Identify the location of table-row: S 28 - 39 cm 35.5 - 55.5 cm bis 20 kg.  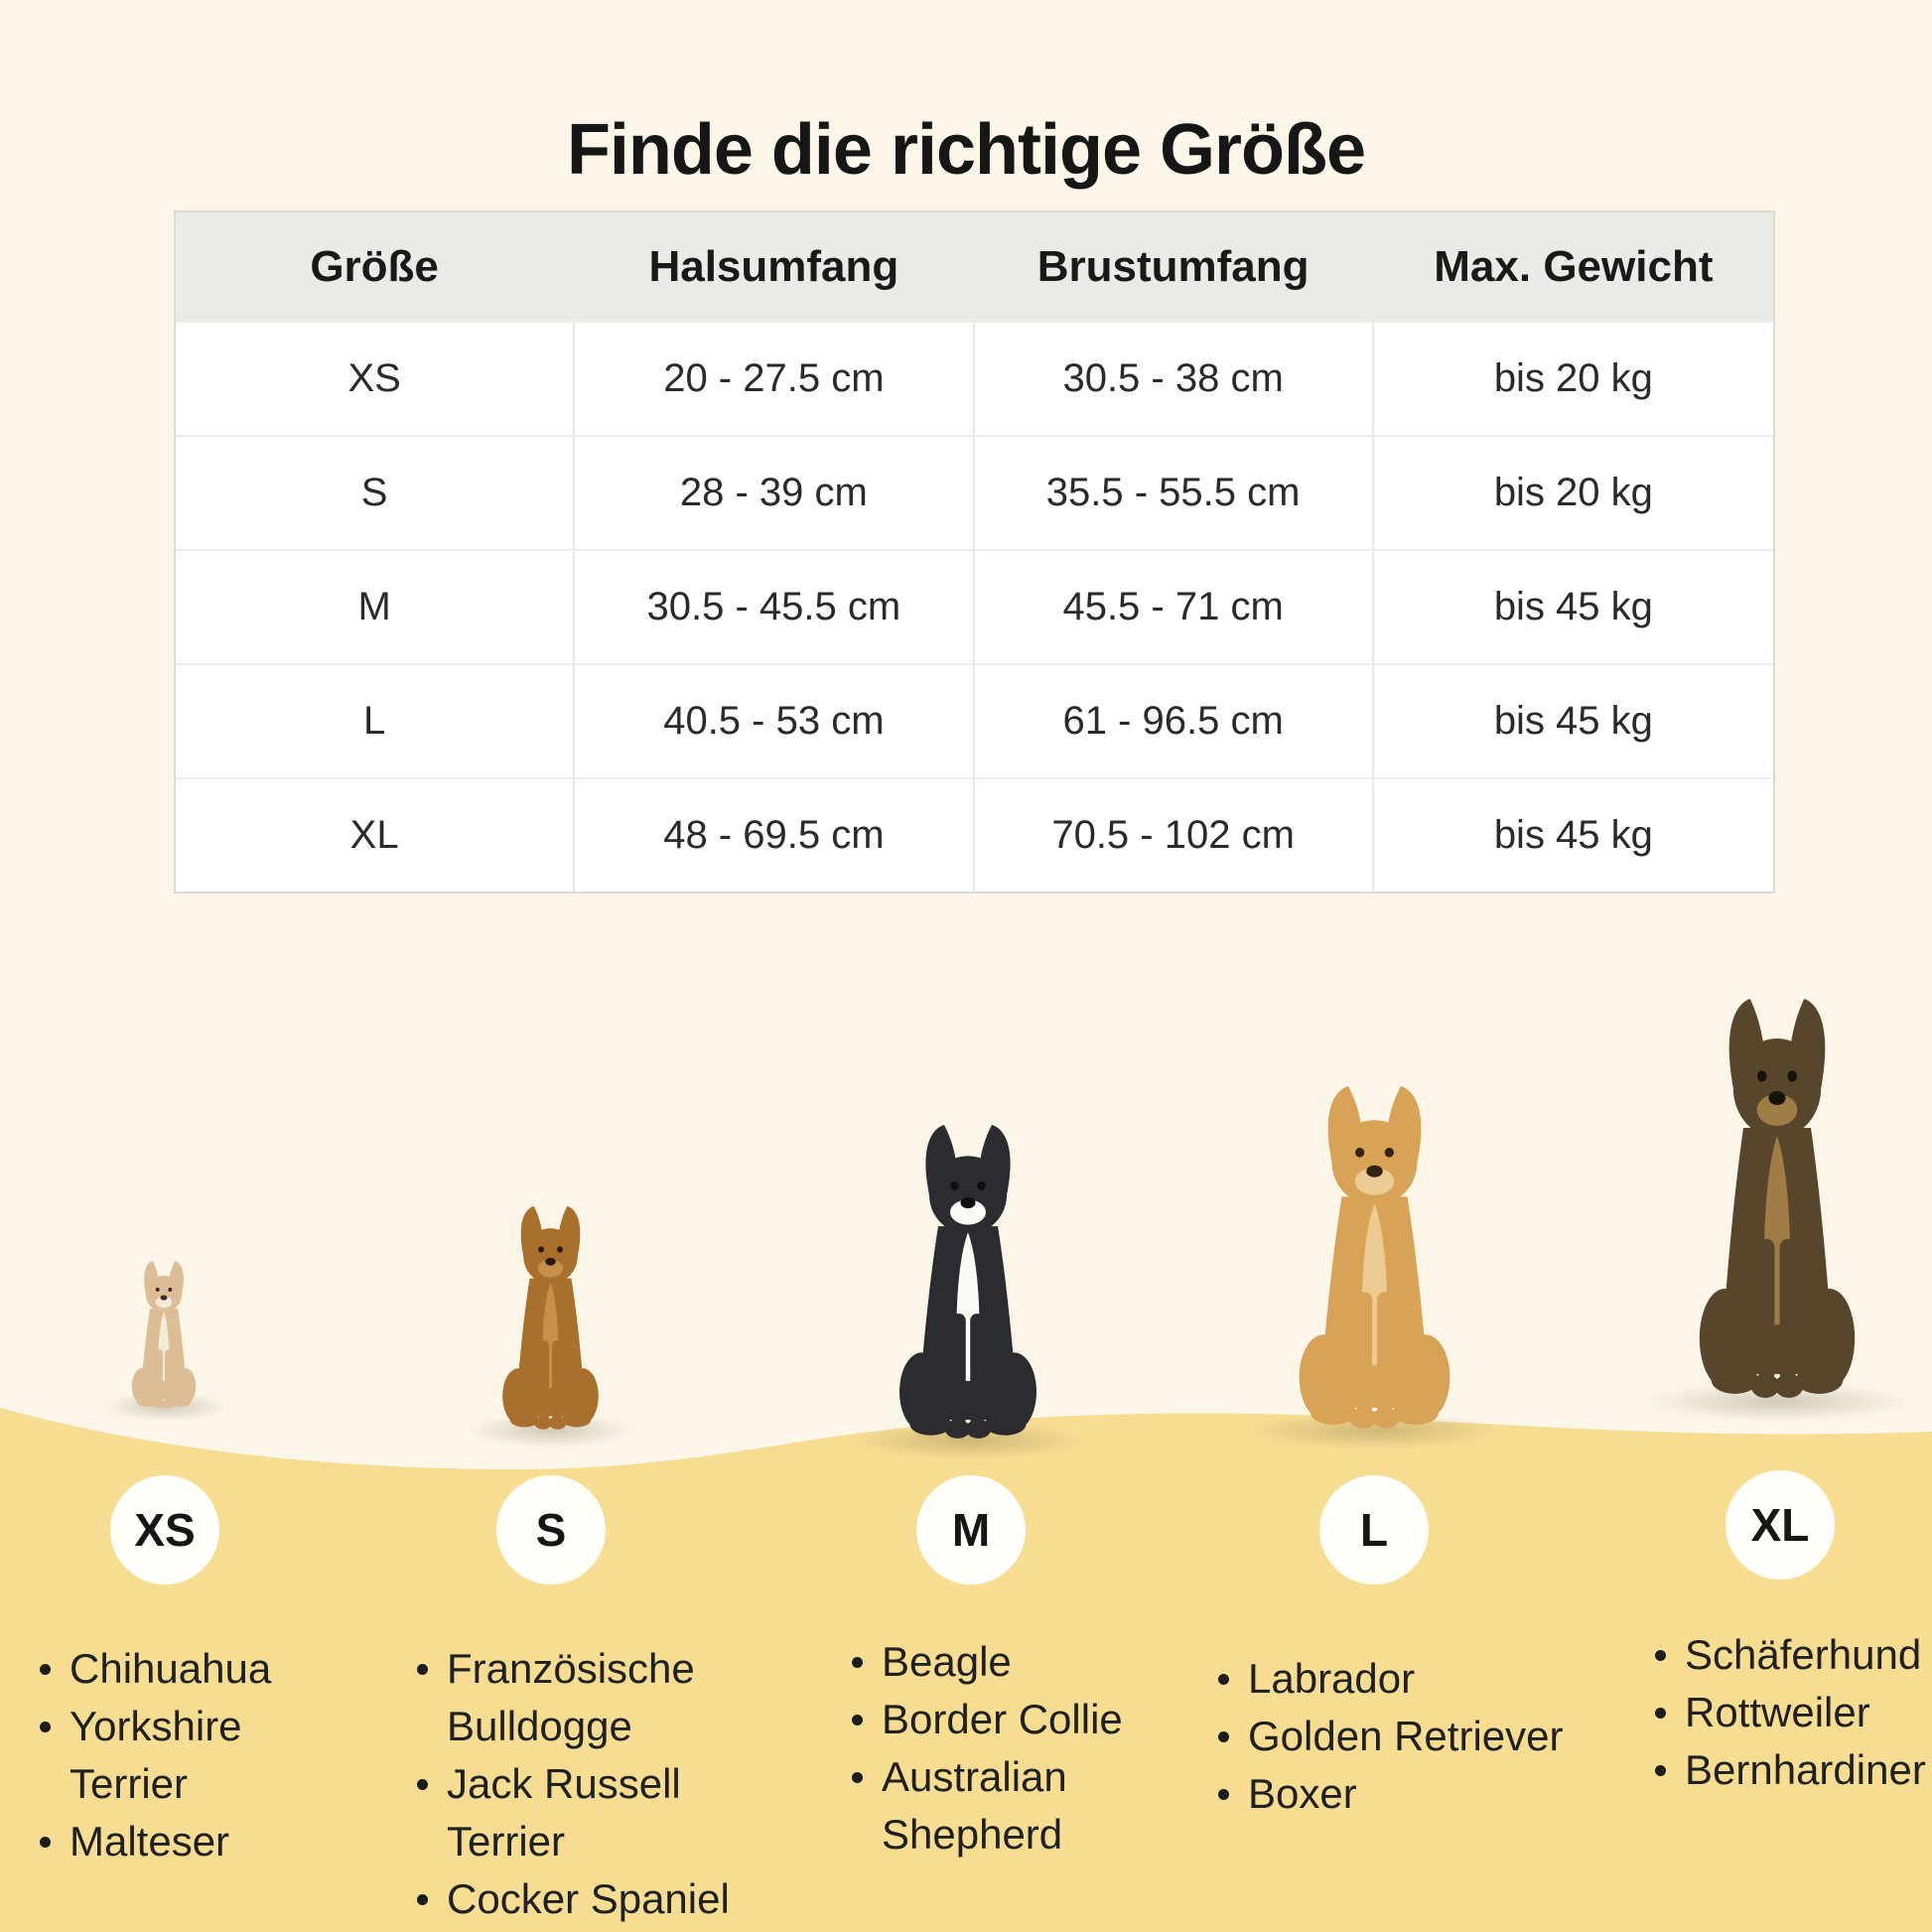
(975, 492).